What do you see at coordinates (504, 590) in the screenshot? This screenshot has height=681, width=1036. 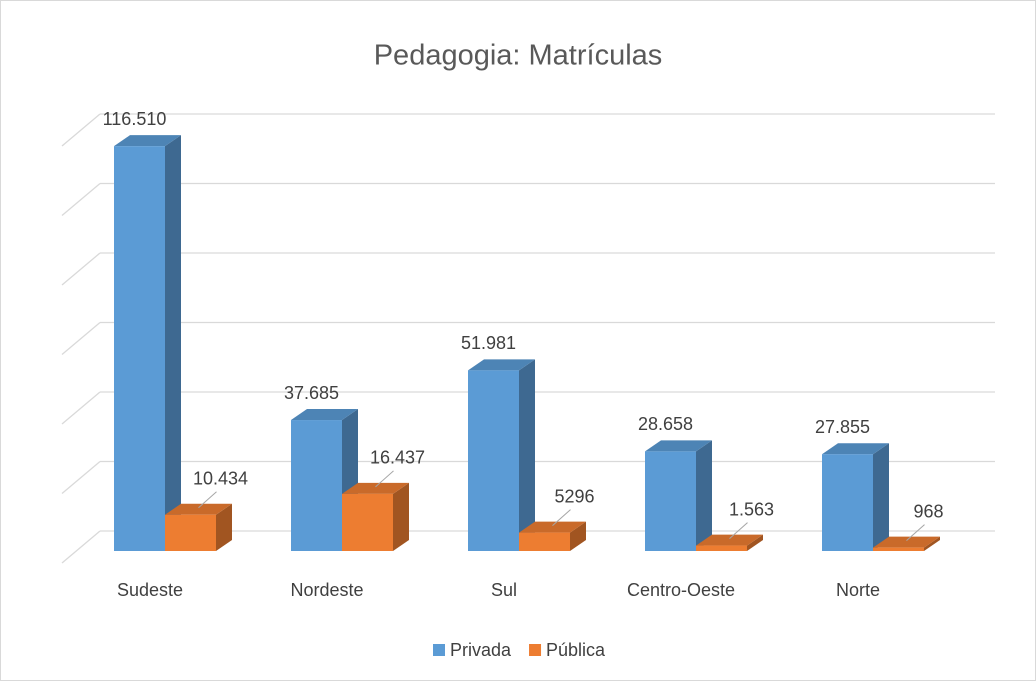 I see `x-tick-label: Sul` at bounding box center [504, 590].